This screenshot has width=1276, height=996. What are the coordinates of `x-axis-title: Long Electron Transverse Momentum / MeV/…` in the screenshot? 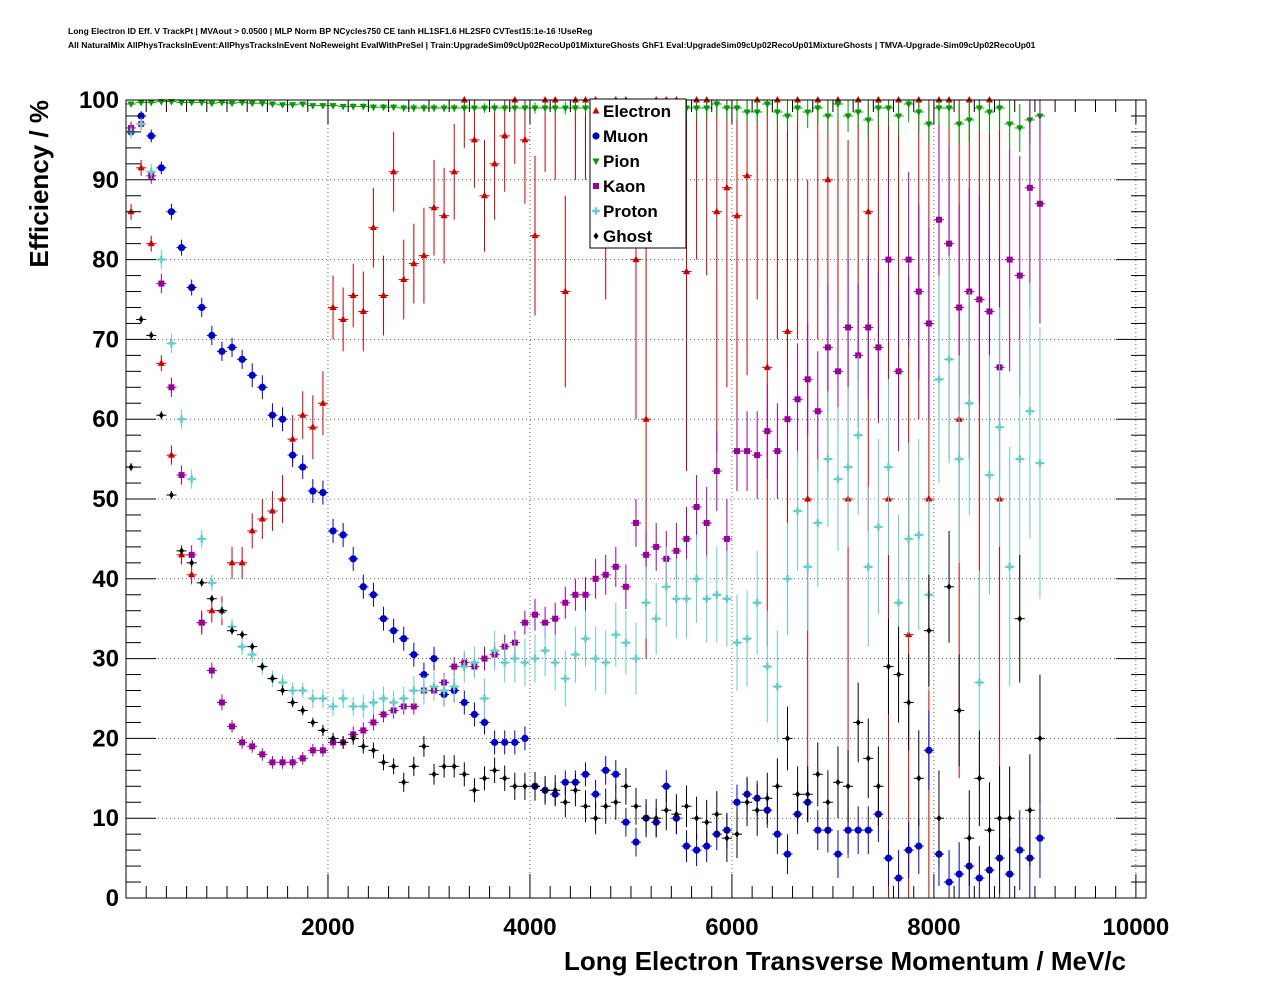 It's located at (845, 961).